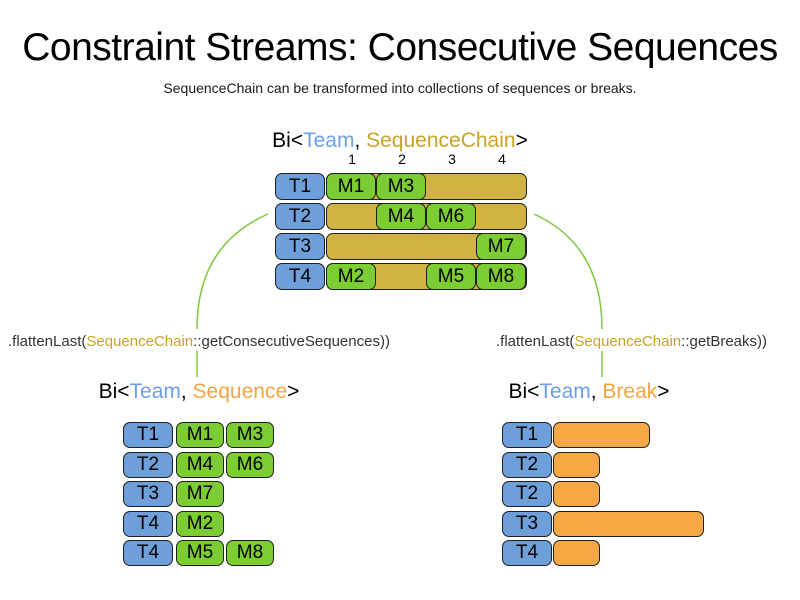 The image size is (800, 600). Describe the element at coordinates (452, 159) in the screenshot. I see `column-number-3: 3` at that location.